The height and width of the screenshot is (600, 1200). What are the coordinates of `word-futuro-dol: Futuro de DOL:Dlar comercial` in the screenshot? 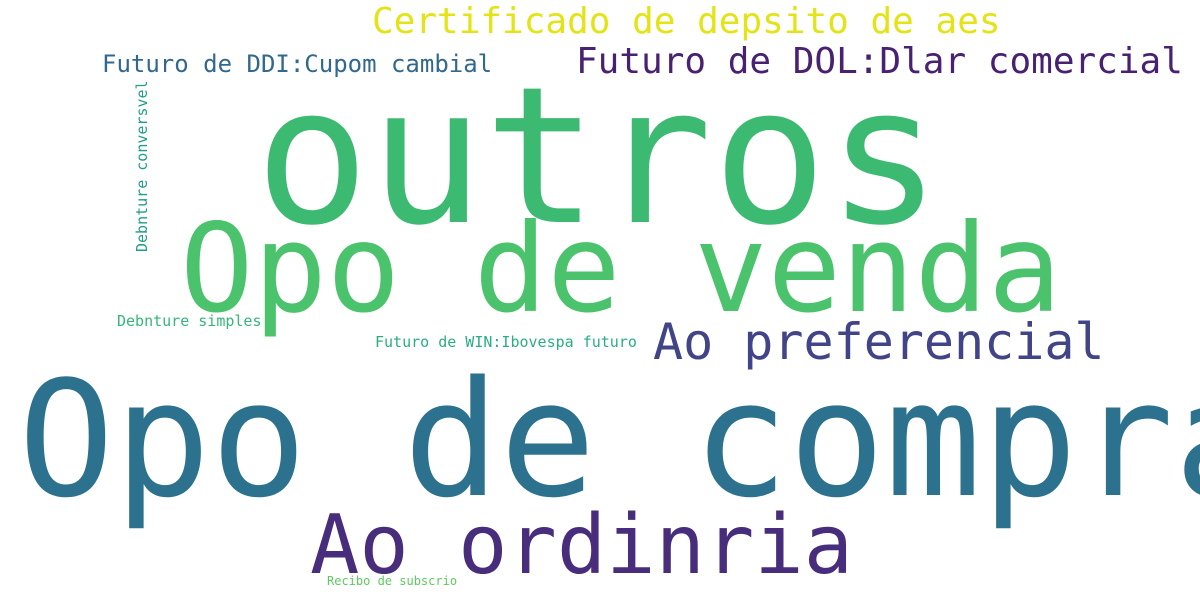 It's located at (879, 61).